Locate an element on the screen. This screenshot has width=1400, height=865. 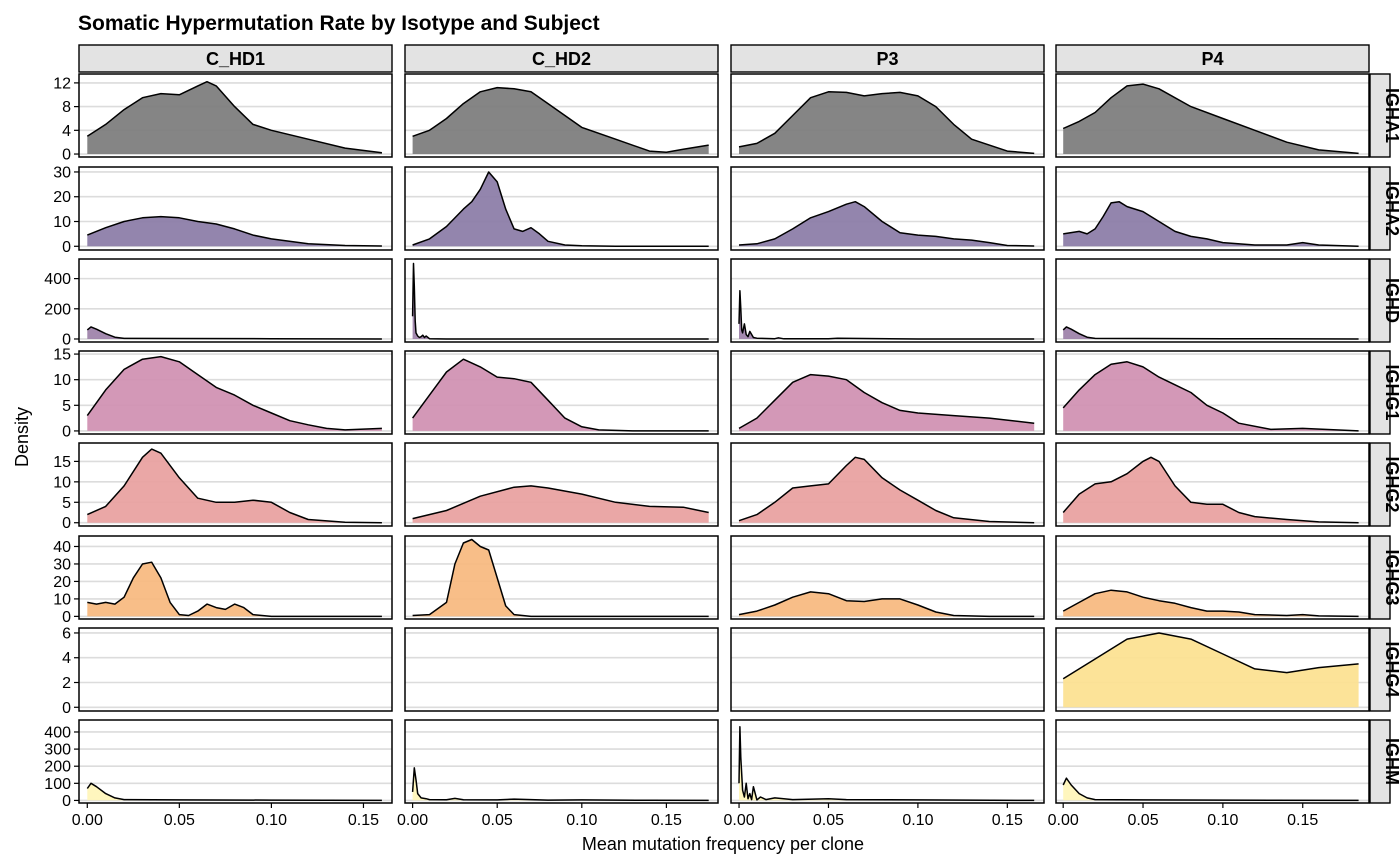
y-tick-label: 400 is located at coordinates (57, 279).